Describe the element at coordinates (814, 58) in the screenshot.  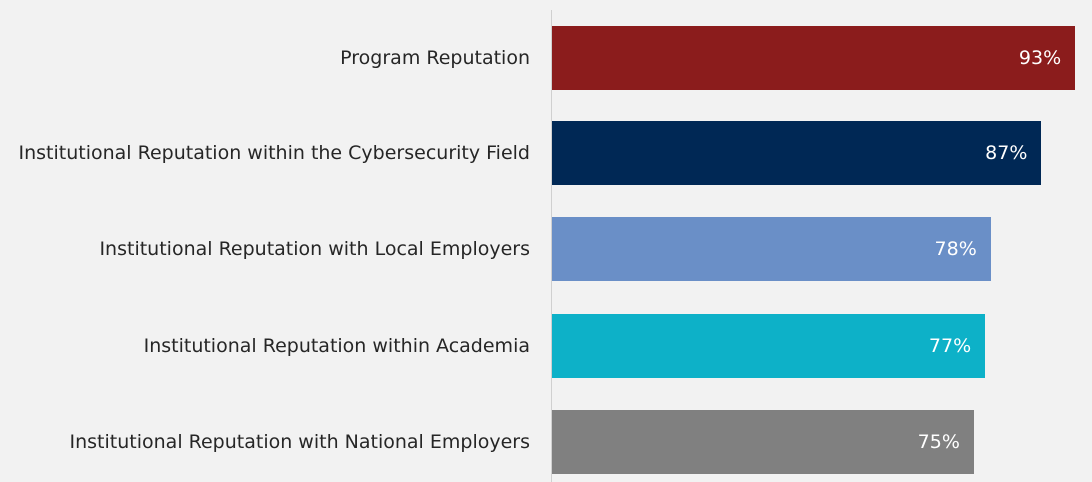
I see `bar: 93%` at that location.